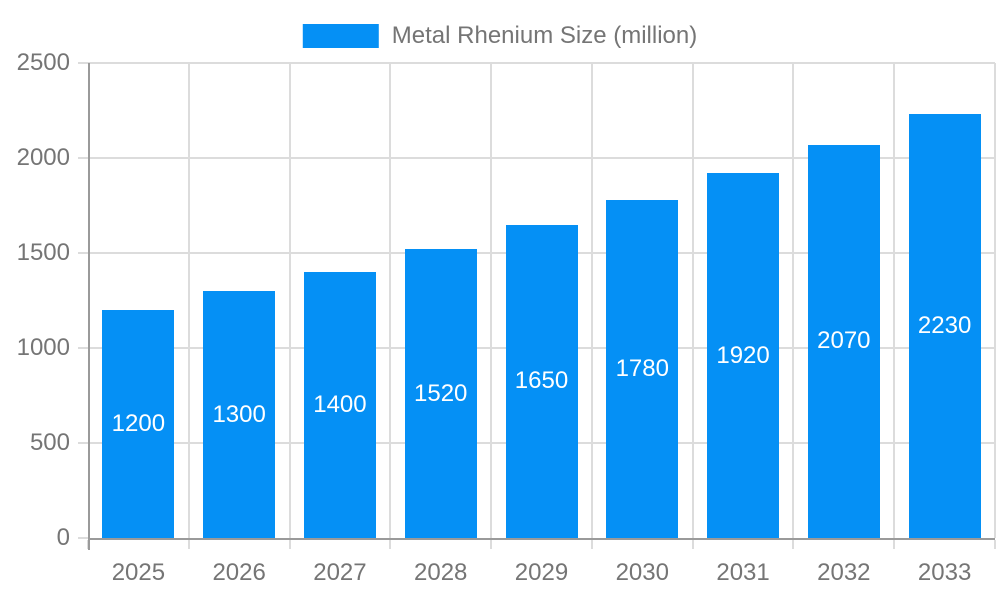 Image resolution: width=1000 pixels, height=600 pixels. I want to click on bar-2032: 2070, so click(843, 341).